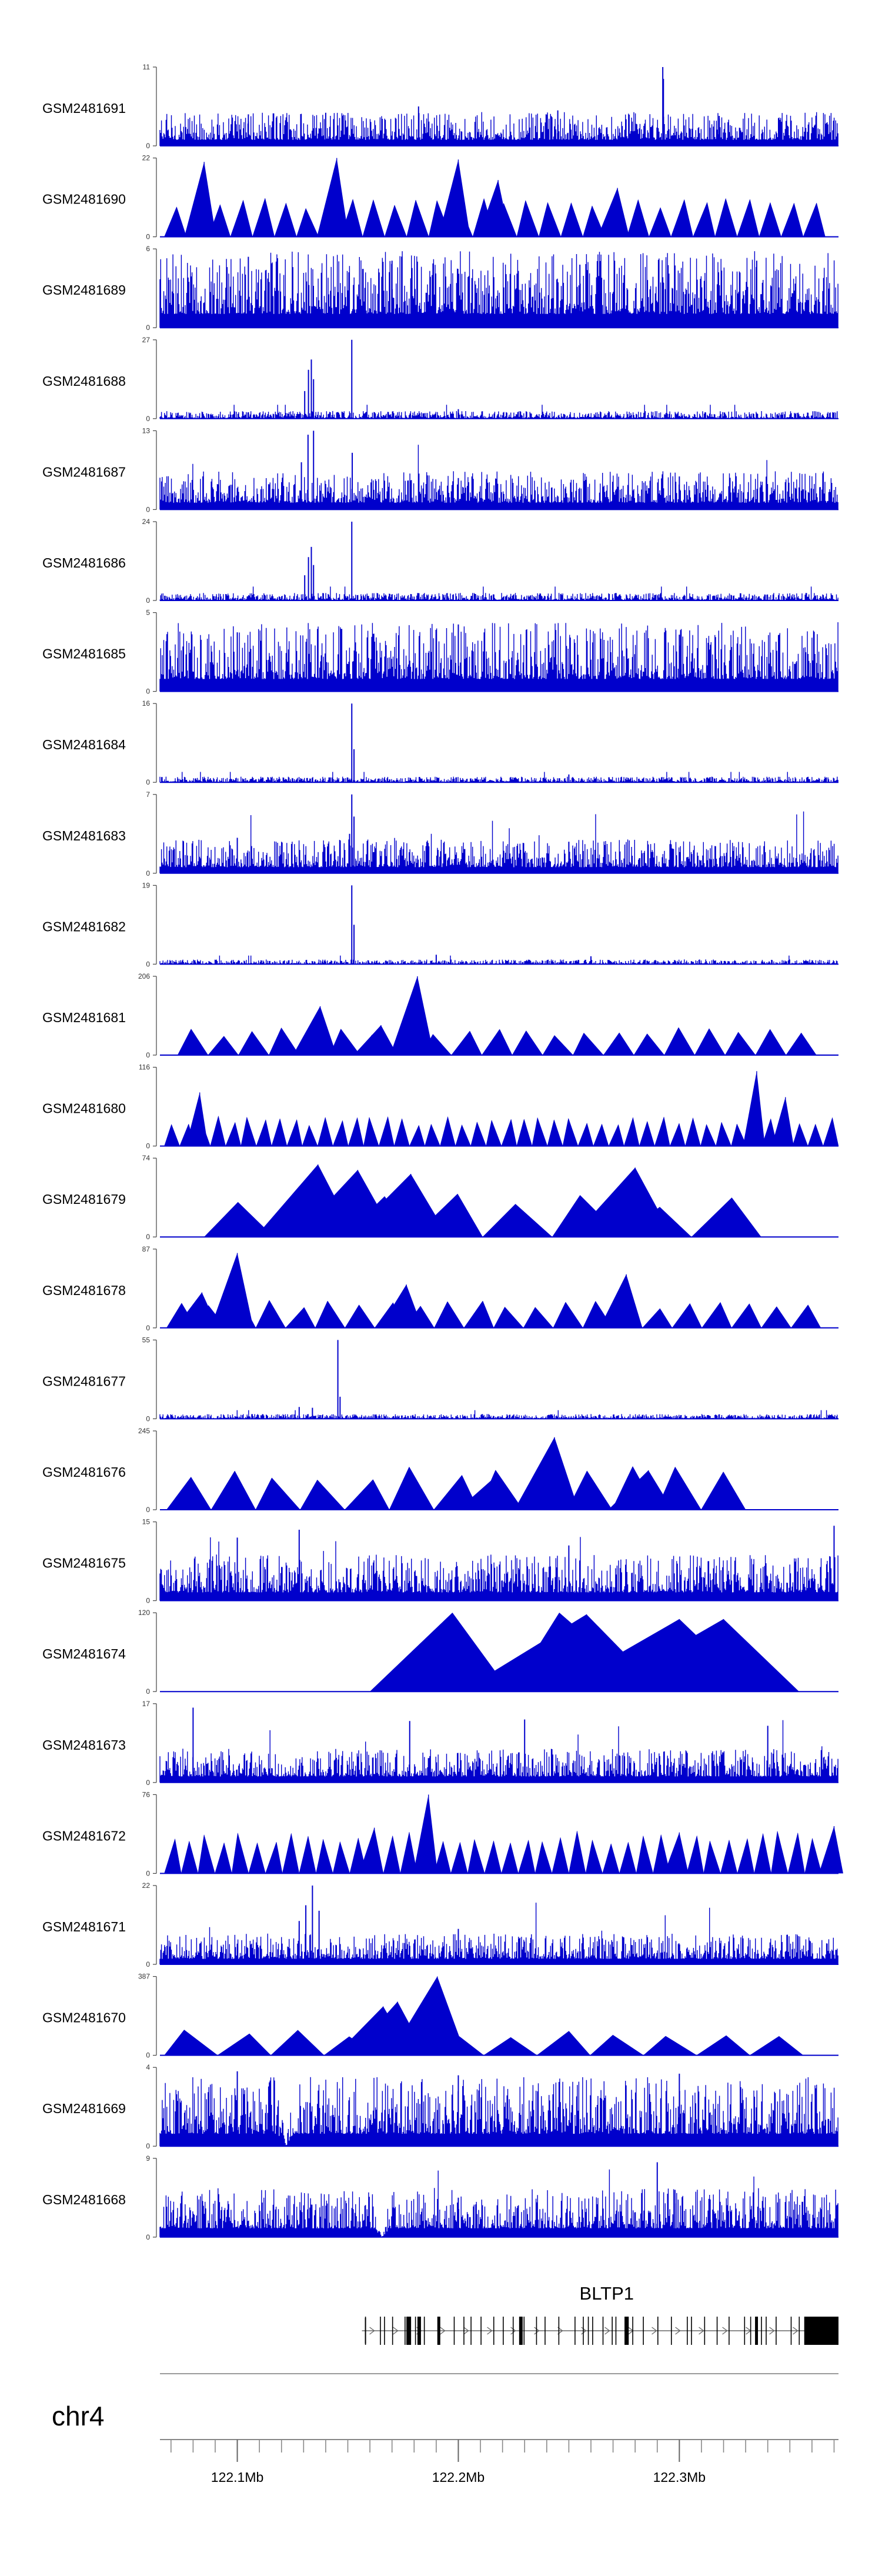 The height and width of the screenshot is (2576, 882). I want to click on y-max-label: 16, so click(146, 703).